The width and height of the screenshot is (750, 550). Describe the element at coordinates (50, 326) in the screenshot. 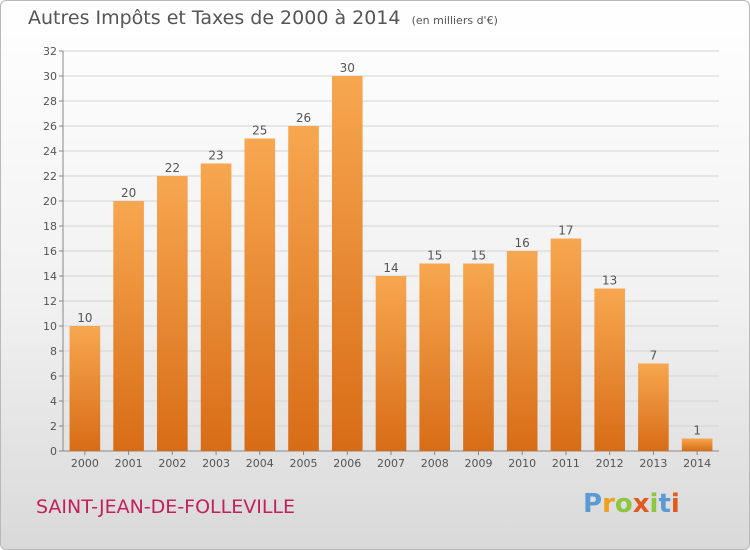

I see `y-tick-label: 10` at that location.